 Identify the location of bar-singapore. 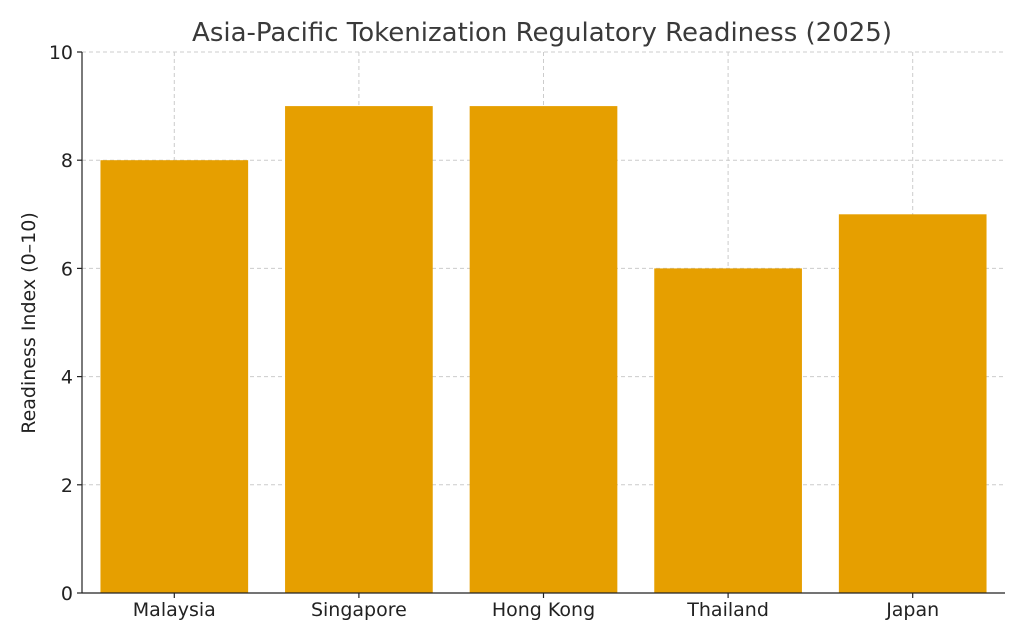
(359, 349).